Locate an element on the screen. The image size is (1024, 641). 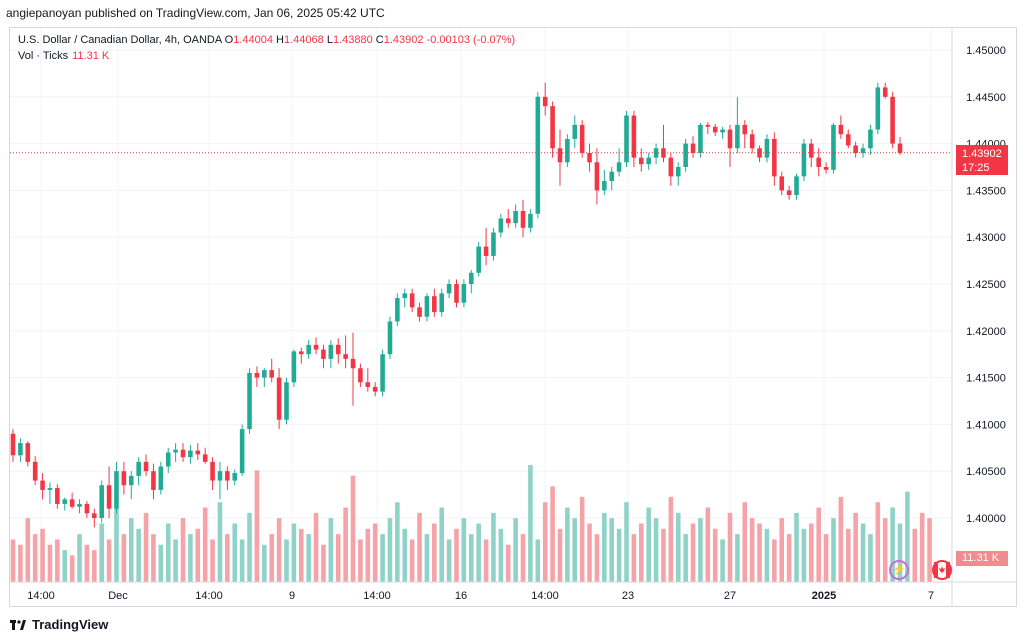
lightning-icon: ⚡ is located at coordinates (899, 570).